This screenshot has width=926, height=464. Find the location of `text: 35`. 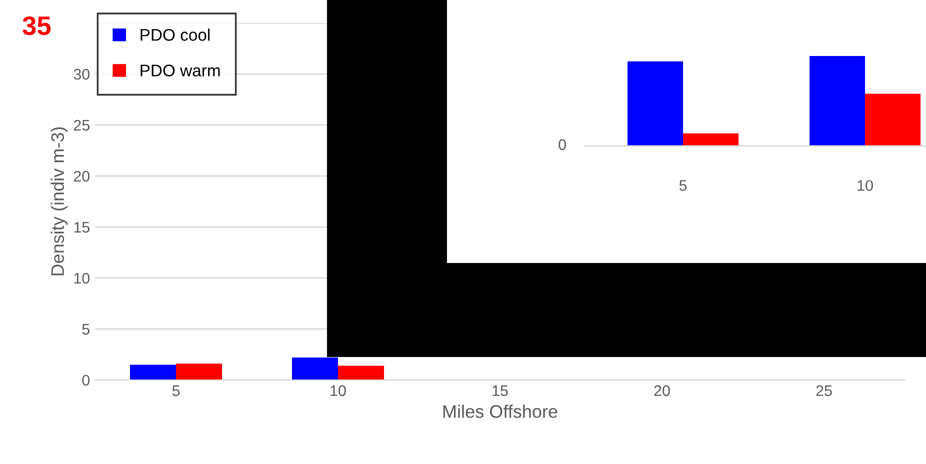

text: 35 is located at coordinates (36, 26).